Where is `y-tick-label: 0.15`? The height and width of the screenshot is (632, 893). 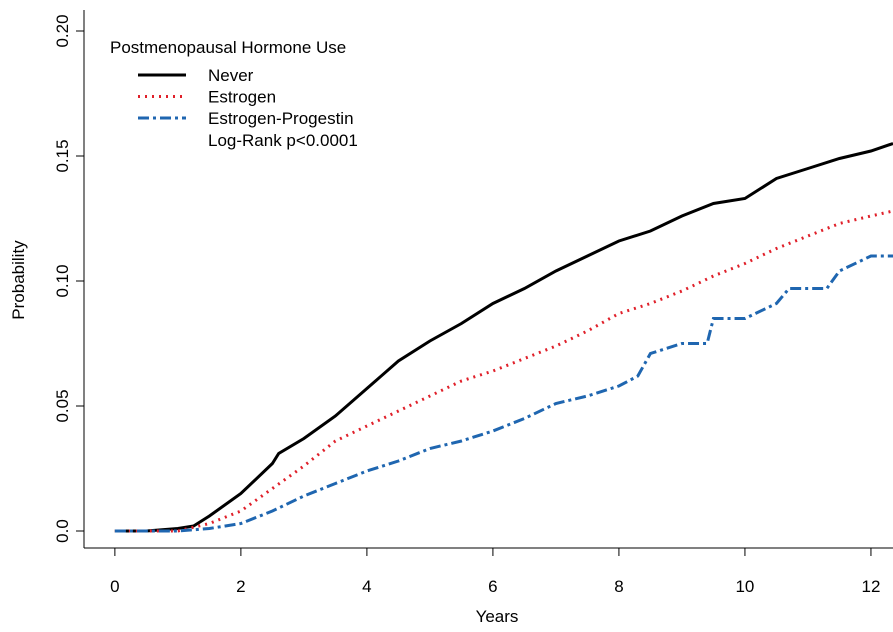 y-tick-label: 0.15 is located at coordinates (62, 155).